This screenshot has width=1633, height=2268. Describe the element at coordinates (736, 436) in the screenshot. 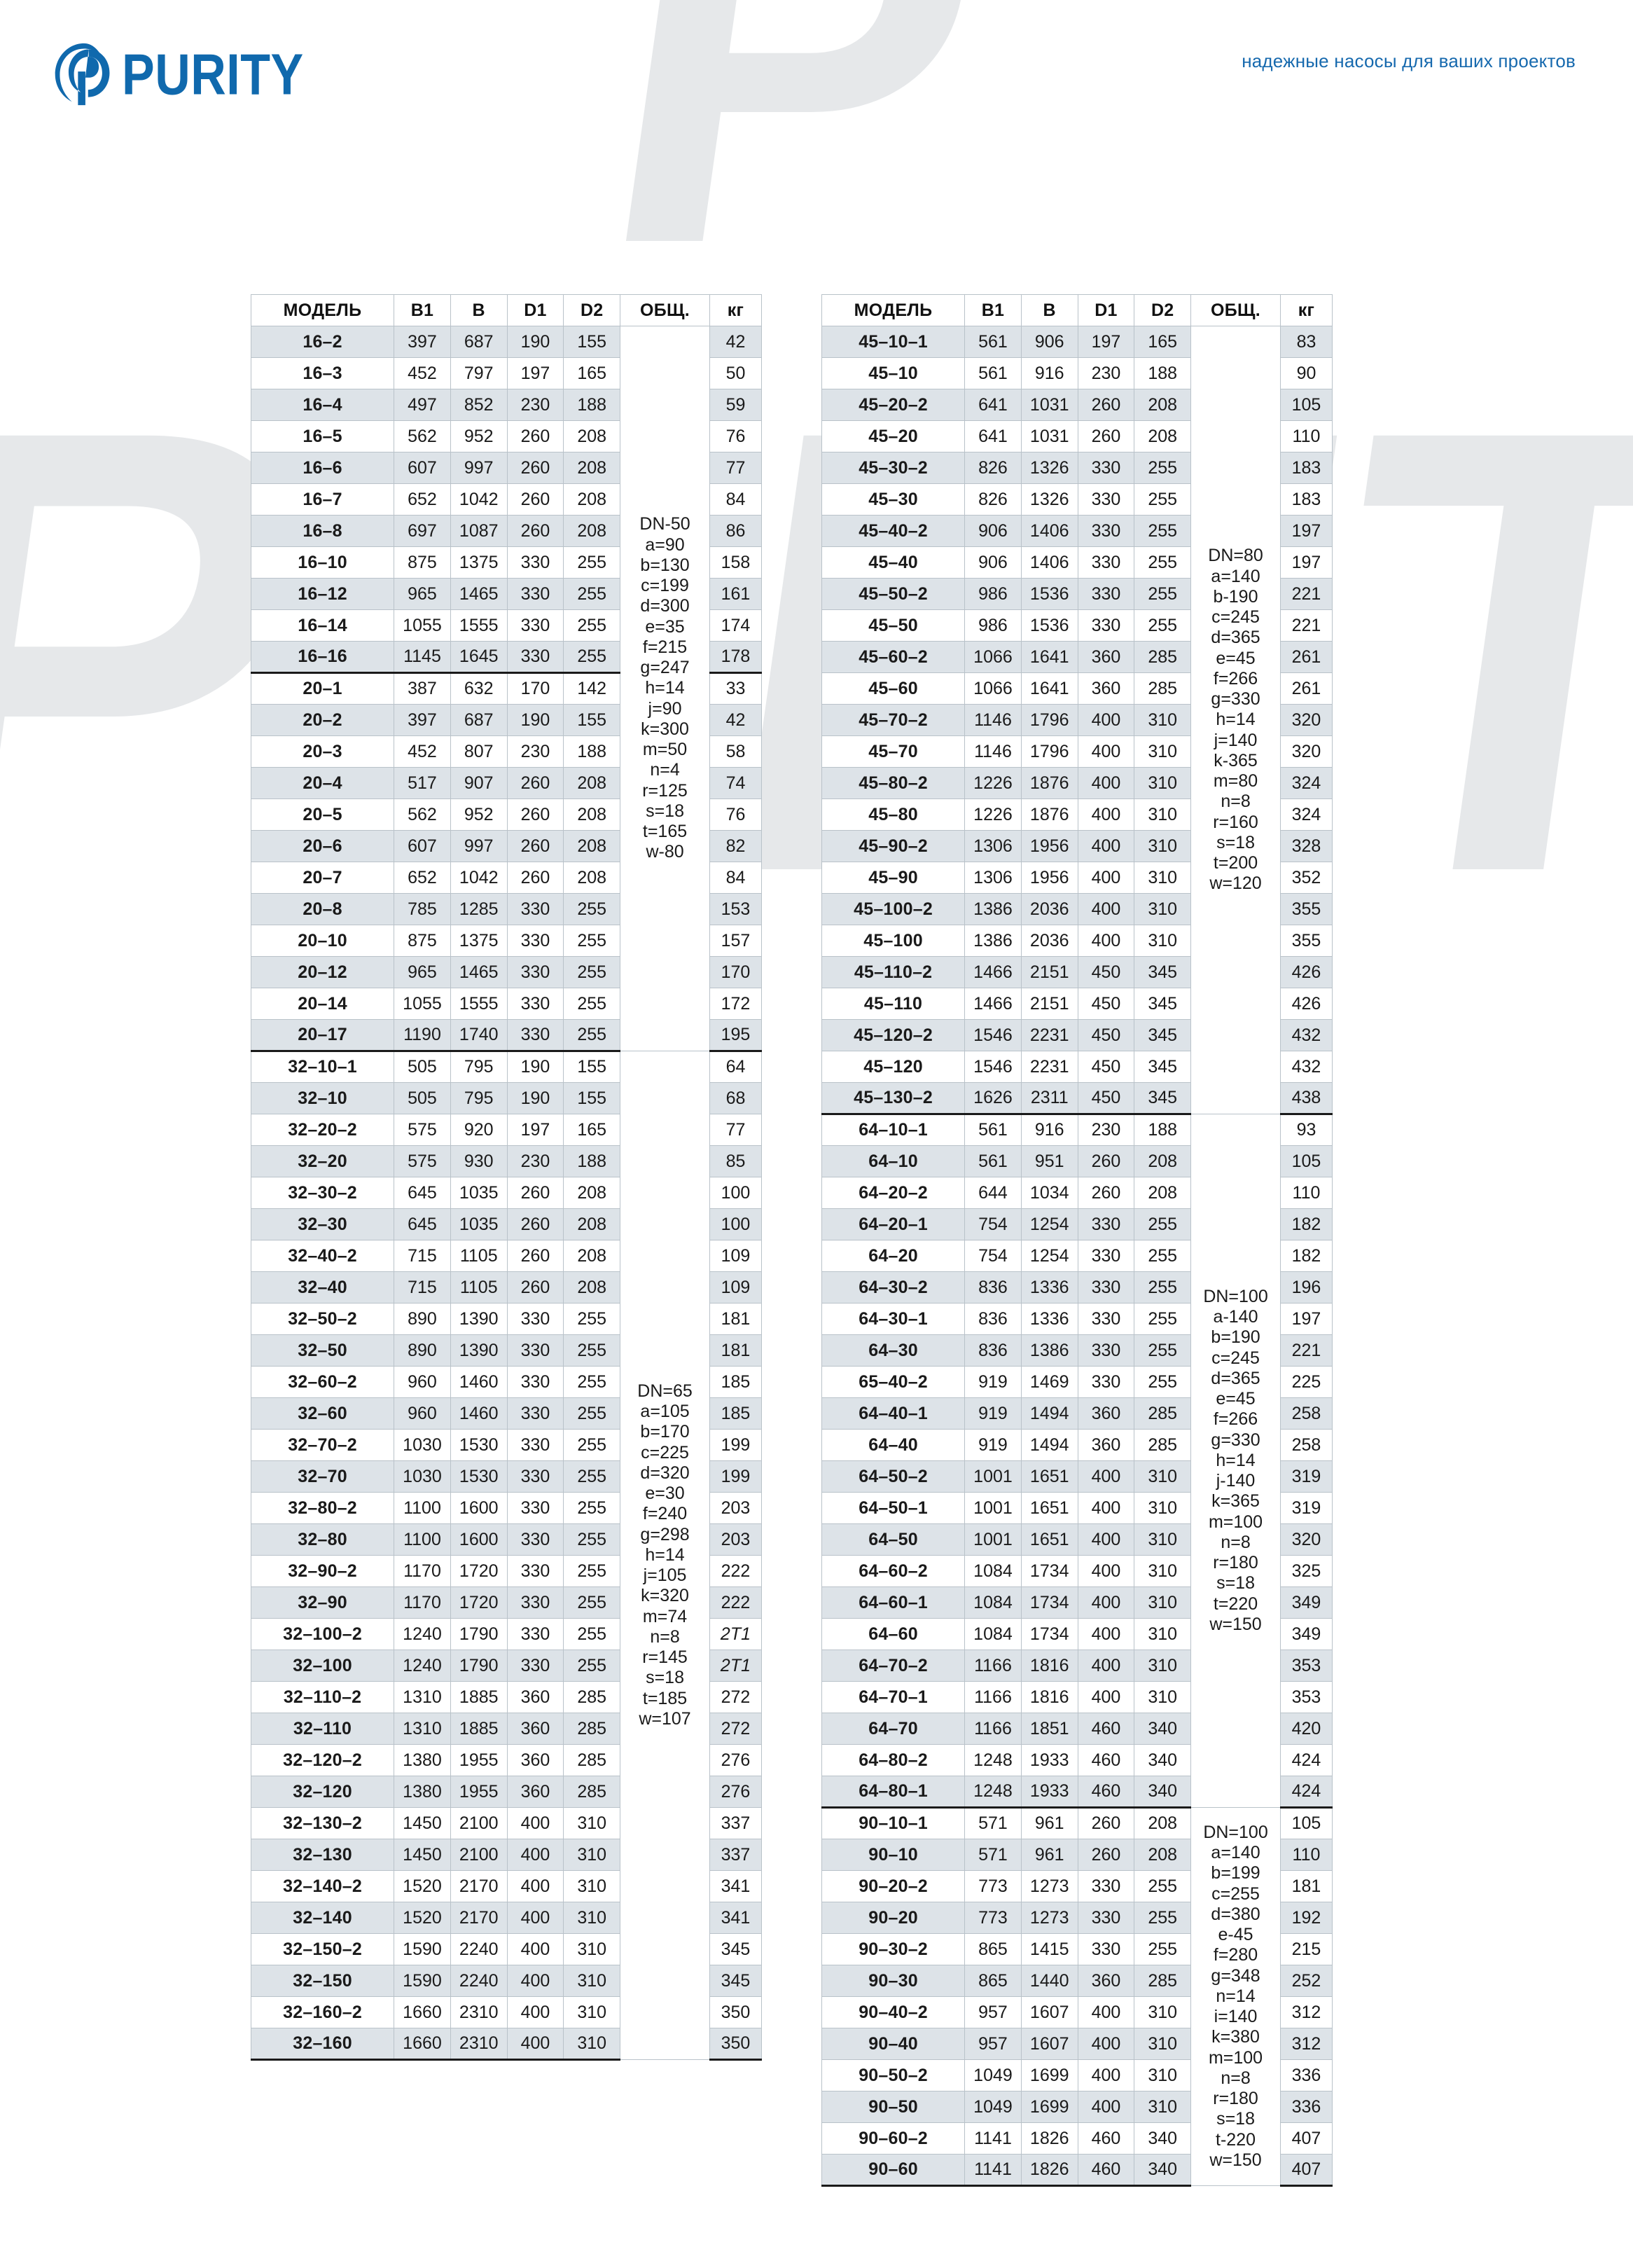

I see `cell-kg: 76` at that location.